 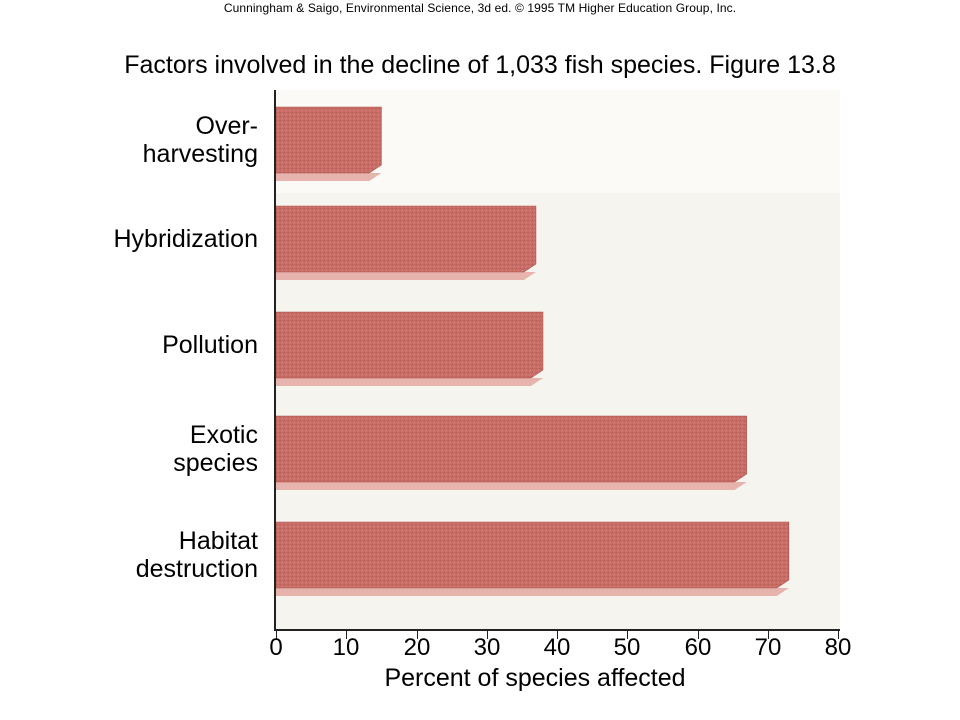 I want to click on x-axis-line, so click(x=557, y=630).